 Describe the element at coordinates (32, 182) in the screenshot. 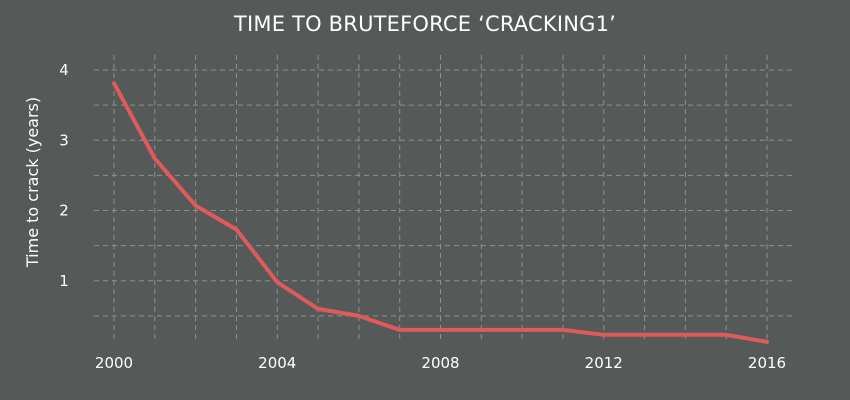

I see `y-axis-label: Time to crack (years)` at that location.